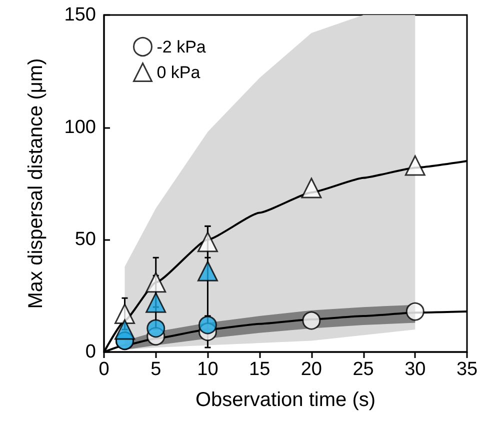 The height and width of the screenshot is (429, 483). Describe the element at coordinates (178, 72) in the screenshot. I see `legend-label: 0 kPa` at that location.